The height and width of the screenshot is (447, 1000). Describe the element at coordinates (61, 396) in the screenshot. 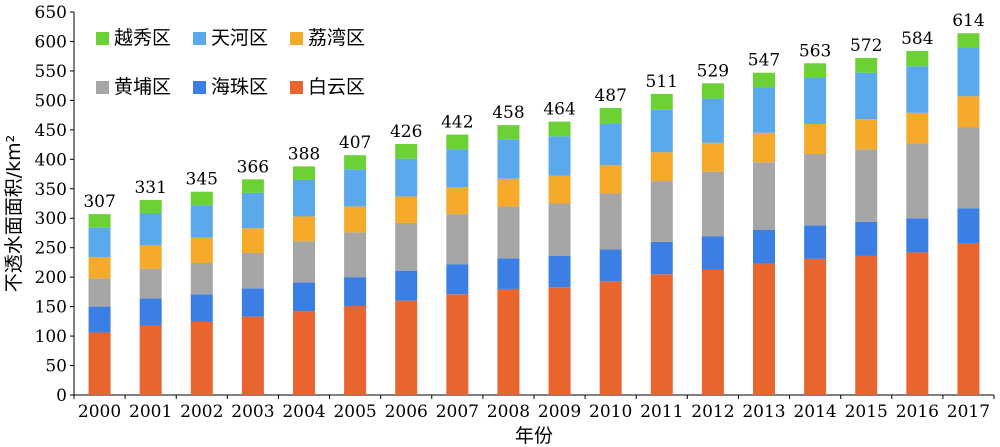

I see `y-tick-label: 0` at that location.